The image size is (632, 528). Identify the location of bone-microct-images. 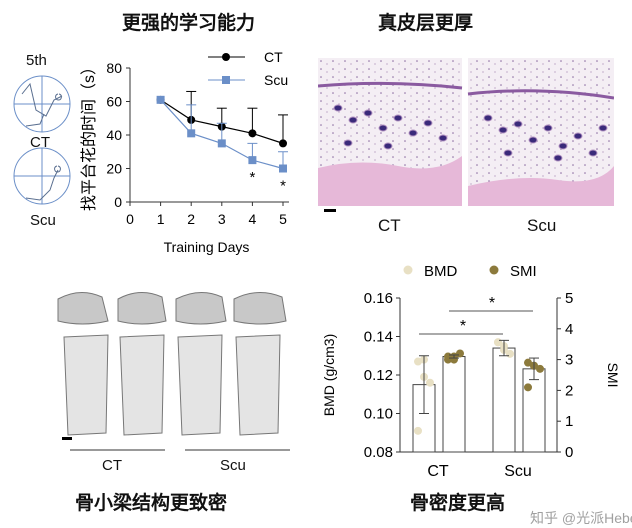
(173, 371).